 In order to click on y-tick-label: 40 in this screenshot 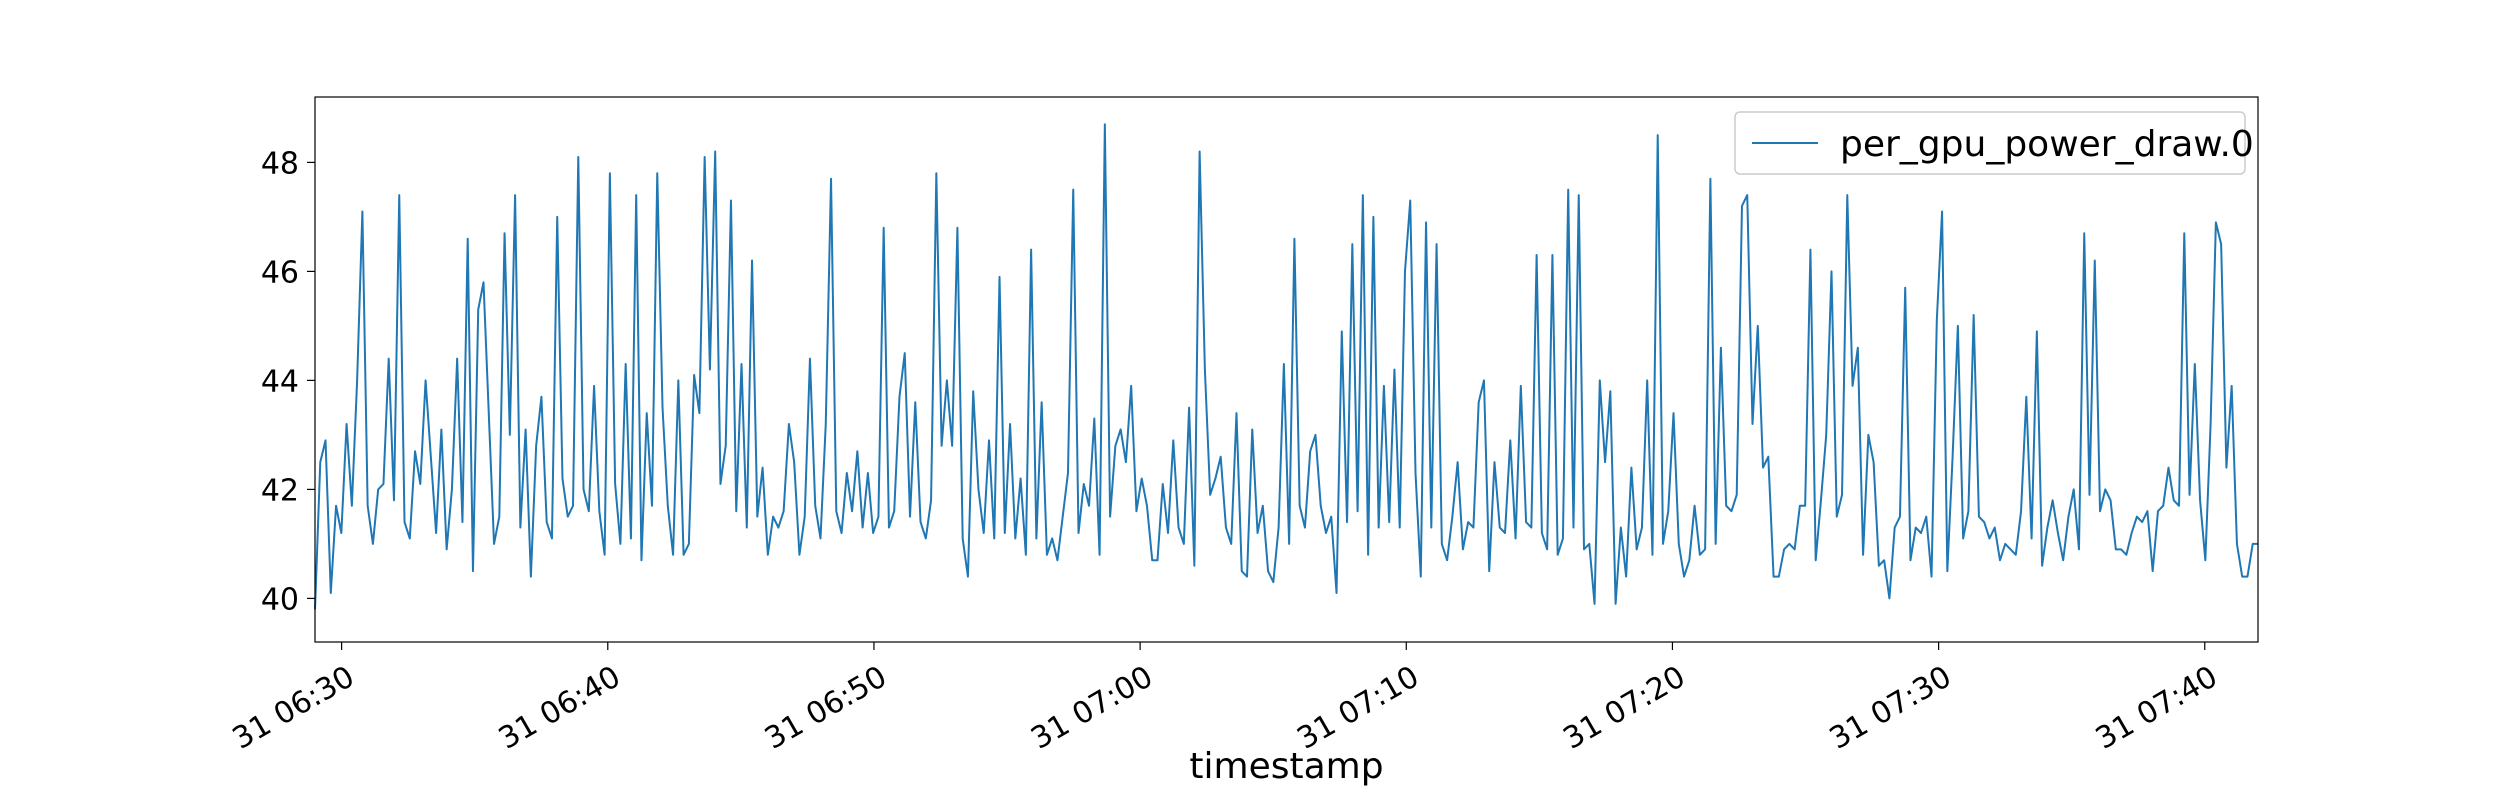, I will do `click(280, 599)`.